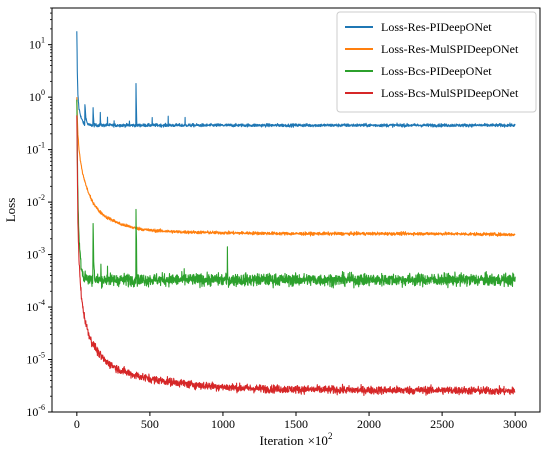 The image size is (550, 451). I want to click on y-axis-ticks: 10⁻⁶ 10⁻⁵ 10⁻⁴ 10⁻³ 10⁻² 10⁻¹ 10⁰ 10¹, so click(39, 213).